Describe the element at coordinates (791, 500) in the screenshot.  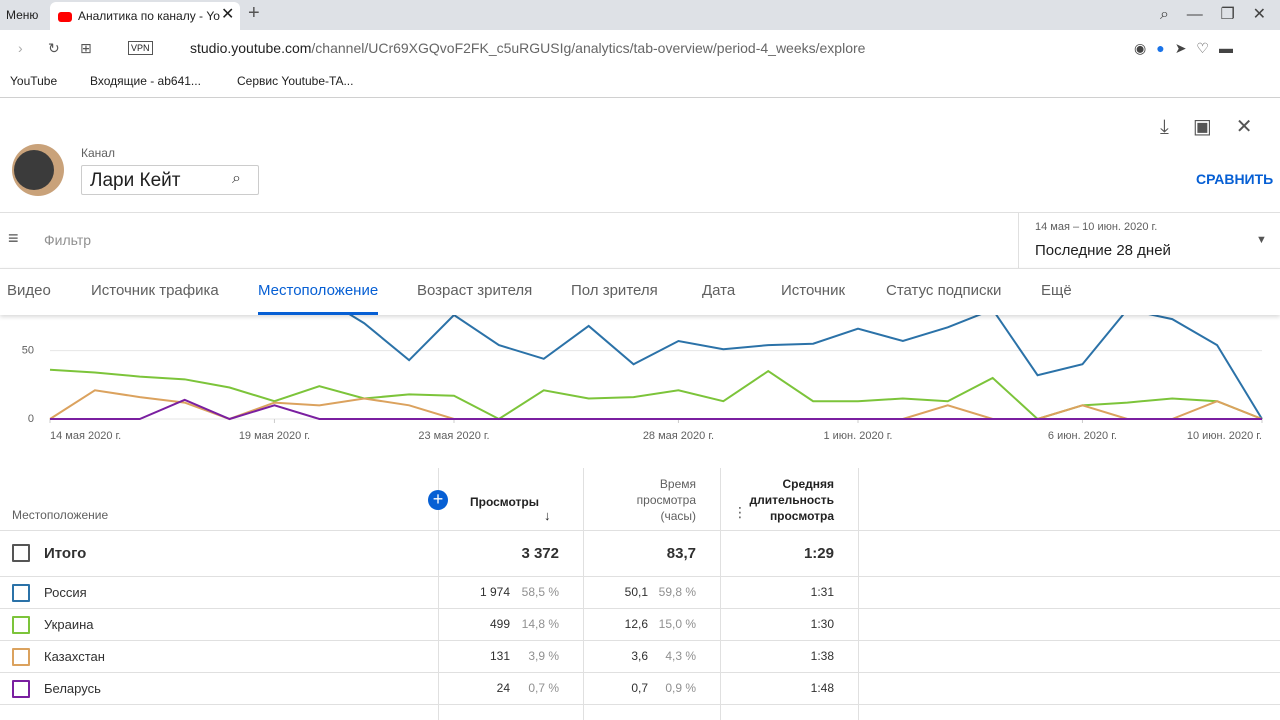
I see `column-header: Средняя длительность просмотра` at that location.